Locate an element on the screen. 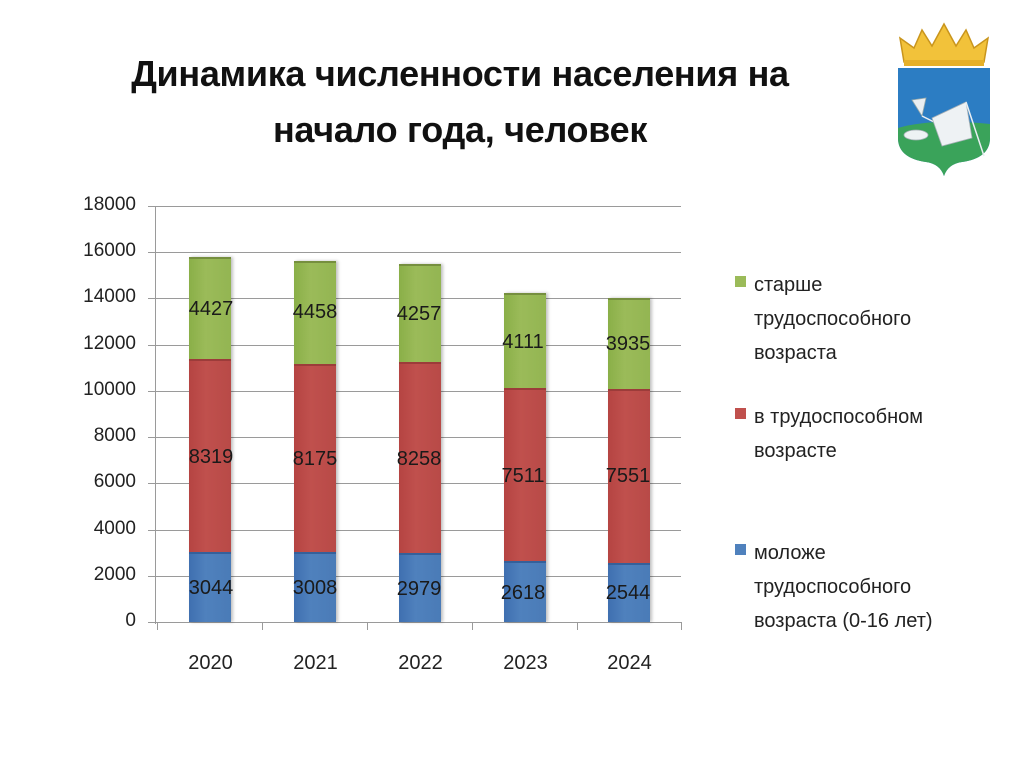  data-label-working: 8175 is located at coordinates (315, 459).